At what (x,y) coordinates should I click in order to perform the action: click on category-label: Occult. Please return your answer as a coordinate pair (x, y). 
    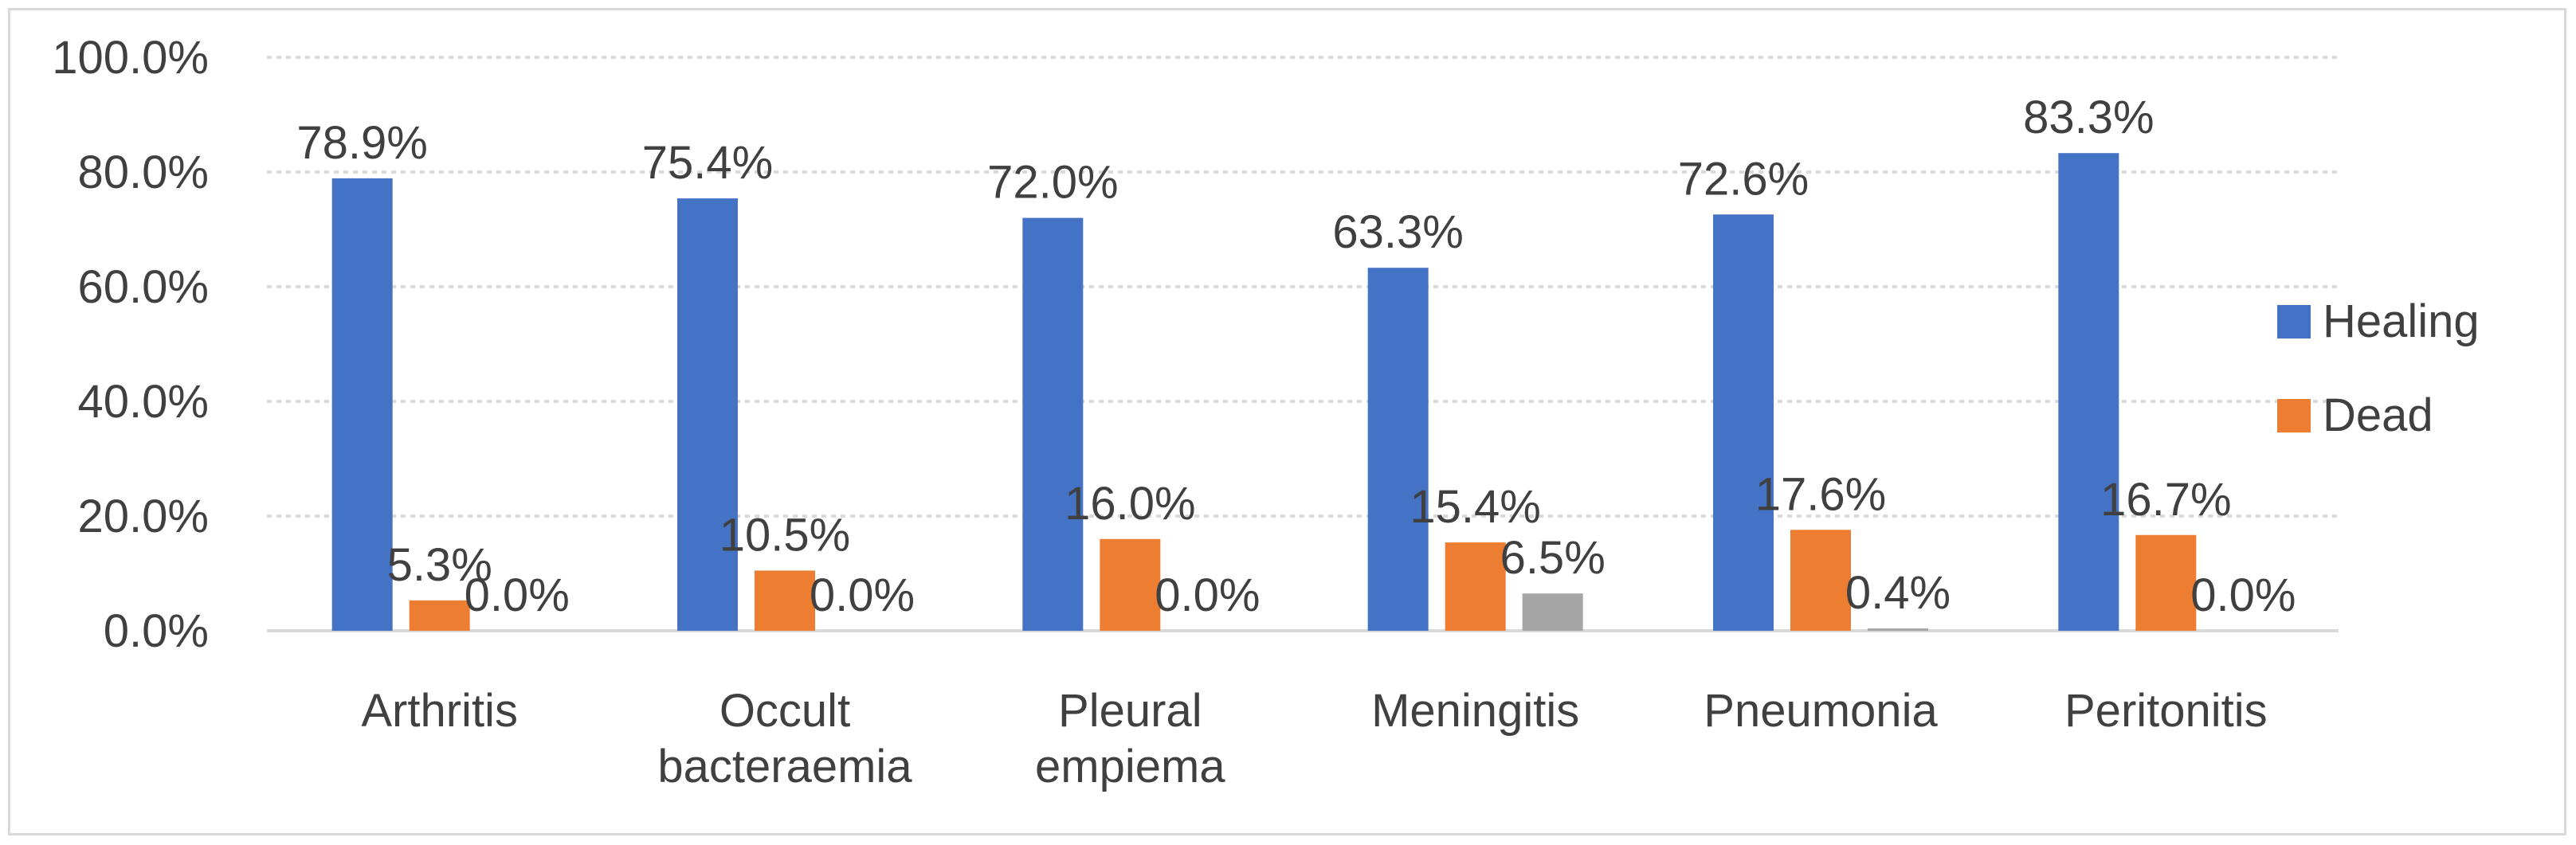
    Looking at the image, I should click on (784, 711).